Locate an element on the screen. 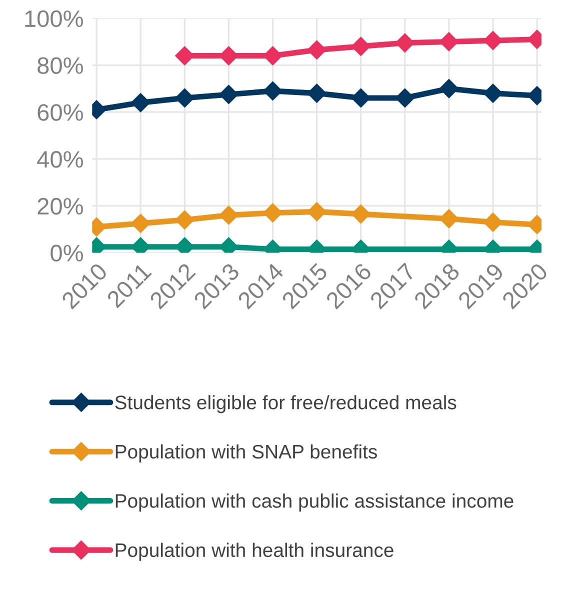 The image size is (576, 609). y-tick-label: 100% is located at coordinates (54, 19).